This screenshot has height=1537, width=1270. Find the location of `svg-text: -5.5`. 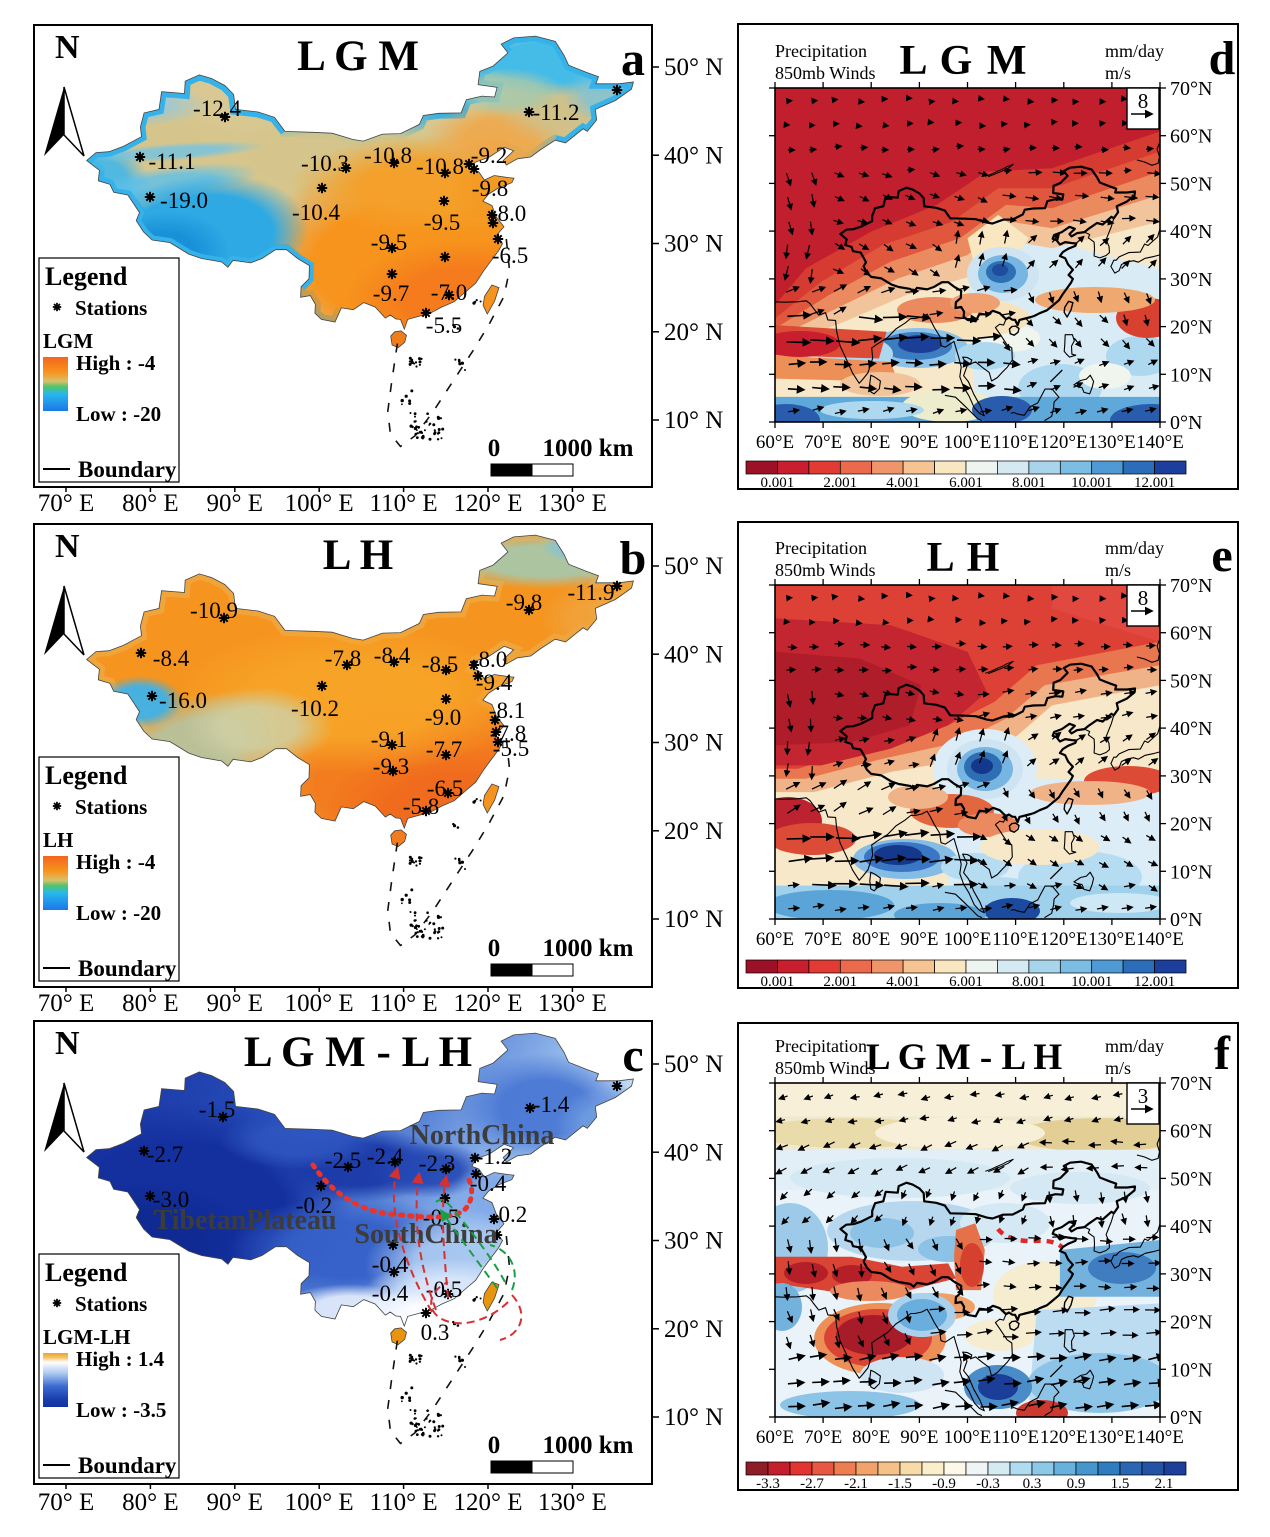

svg-text: -5.5 is located at coordinates (444, 325).